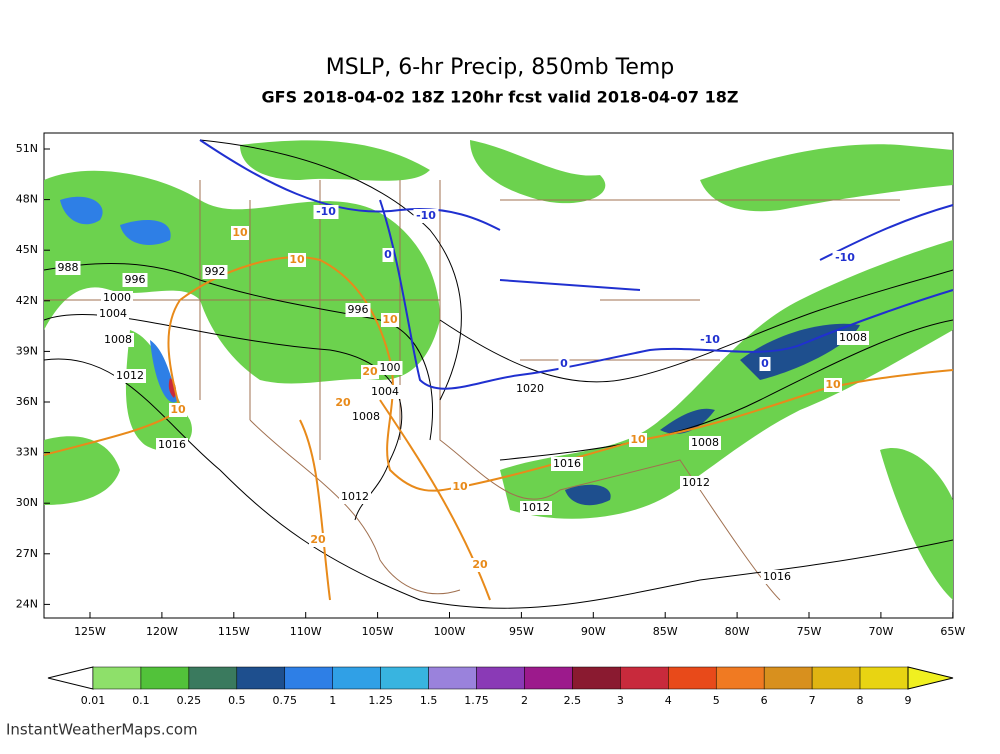 The height and width of the screenshot is (754, 1000). Describe the element at coordinates (668, 700) in the screenshot. I see `colorbar-label: 4` at that location.